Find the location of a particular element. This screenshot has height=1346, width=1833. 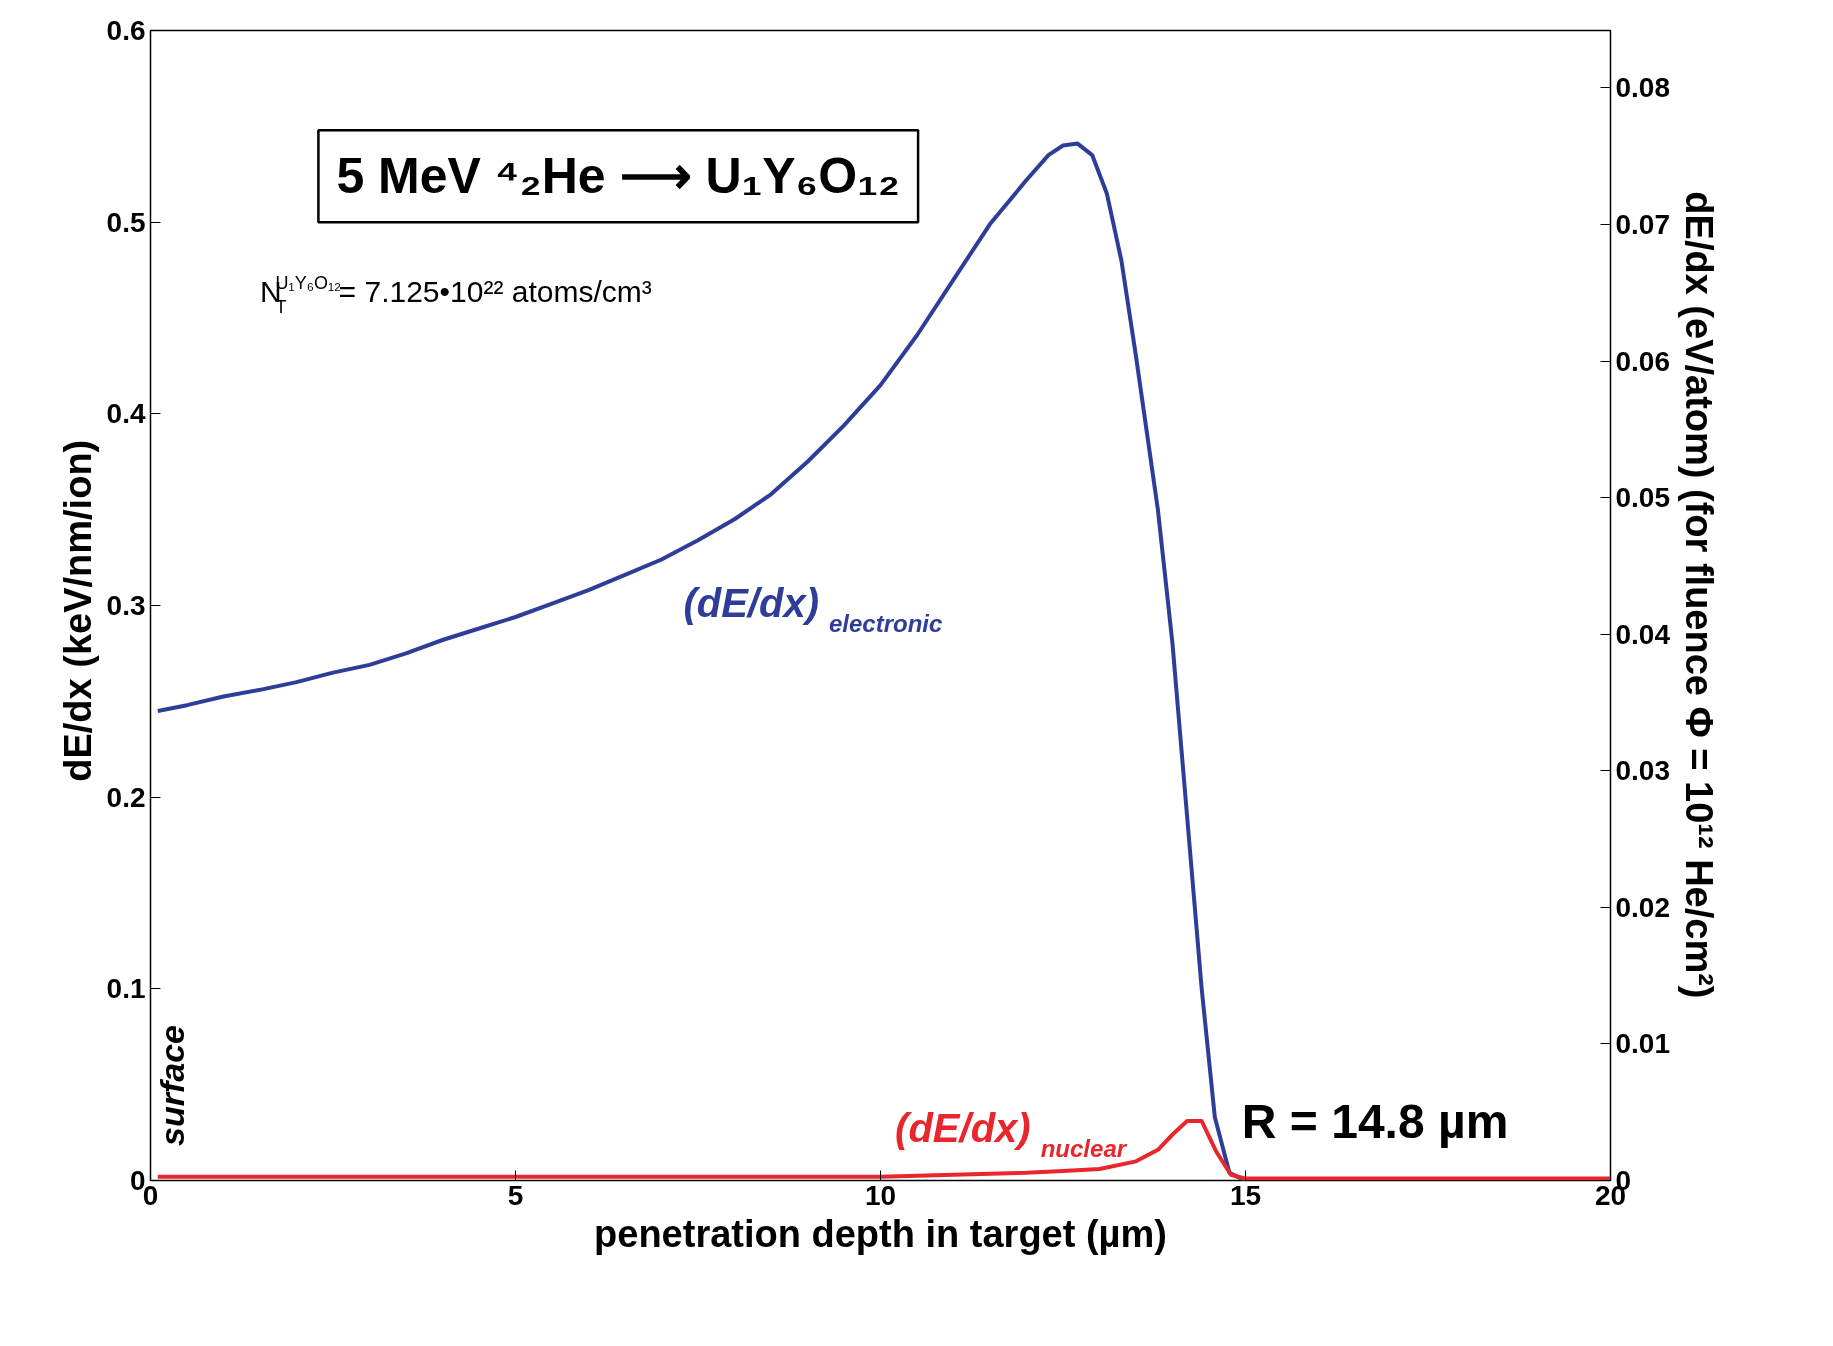

y2-tick-label: 0.02 is located at coordinates (1642, 907).